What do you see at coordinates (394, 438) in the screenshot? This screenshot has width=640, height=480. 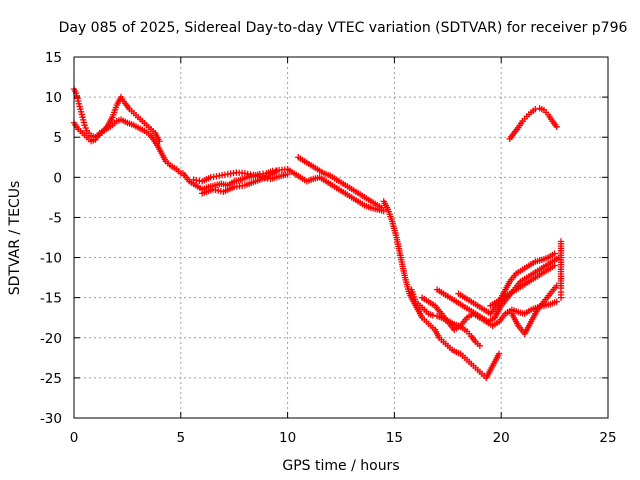 I see `x-tick-label: 15` at bounding box center [394, 438].